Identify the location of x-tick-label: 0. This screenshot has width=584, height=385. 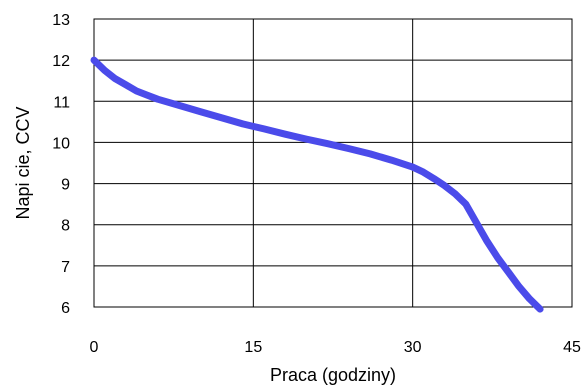
(94, 347).